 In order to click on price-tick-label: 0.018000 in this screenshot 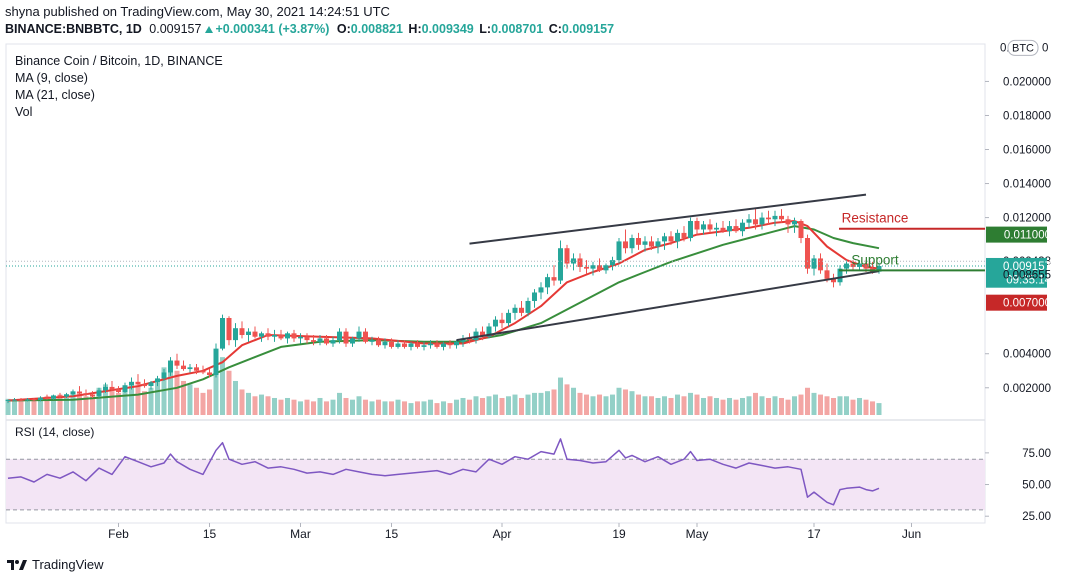, I will do `click(1027, 116)`.